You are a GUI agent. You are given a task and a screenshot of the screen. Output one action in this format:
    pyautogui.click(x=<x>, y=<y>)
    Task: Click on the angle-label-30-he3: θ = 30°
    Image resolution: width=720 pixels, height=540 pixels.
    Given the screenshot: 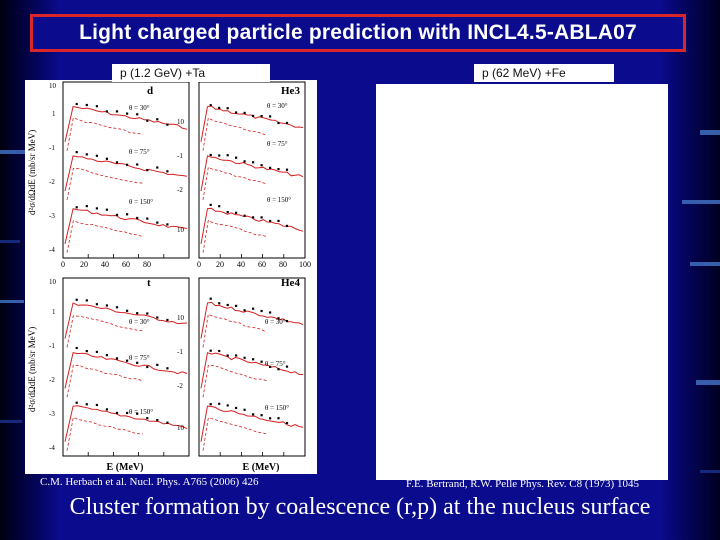 What is the action you would take?
    pyautogui.click(x=277, y=106)
    